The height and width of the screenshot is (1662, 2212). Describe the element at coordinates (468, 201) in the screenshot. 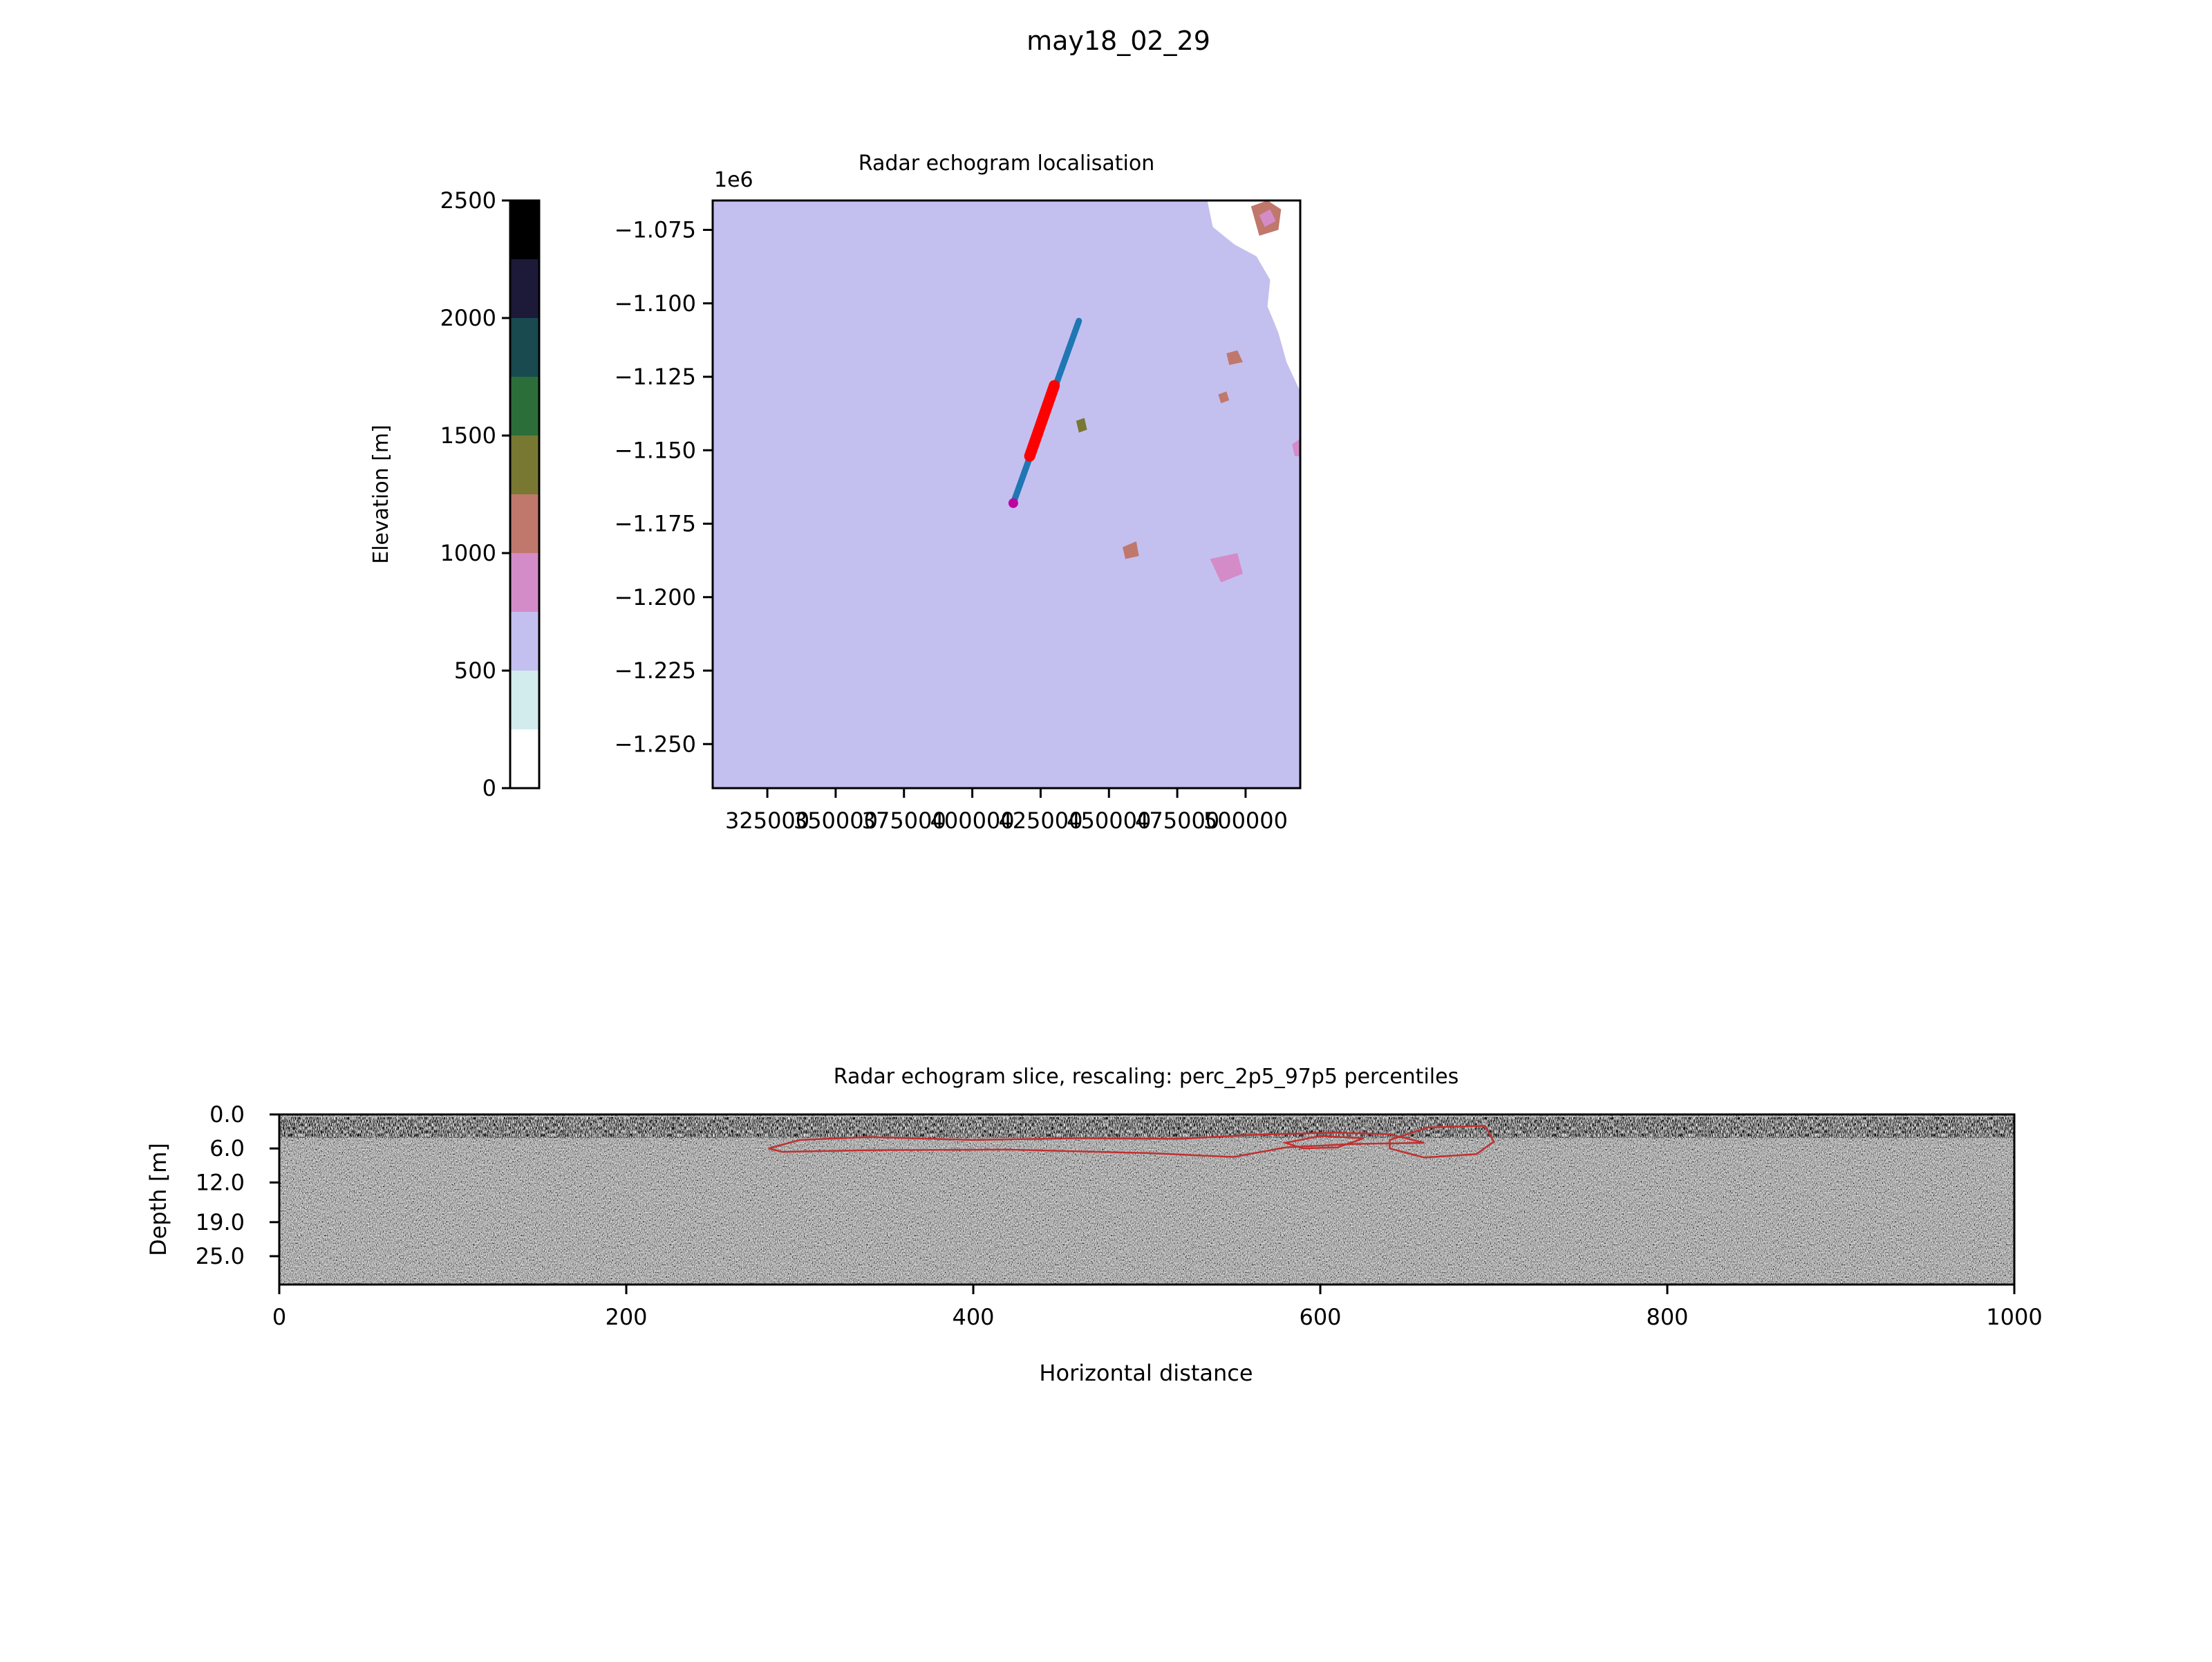

I see `colorbar-tick-label: 2500` at that location.